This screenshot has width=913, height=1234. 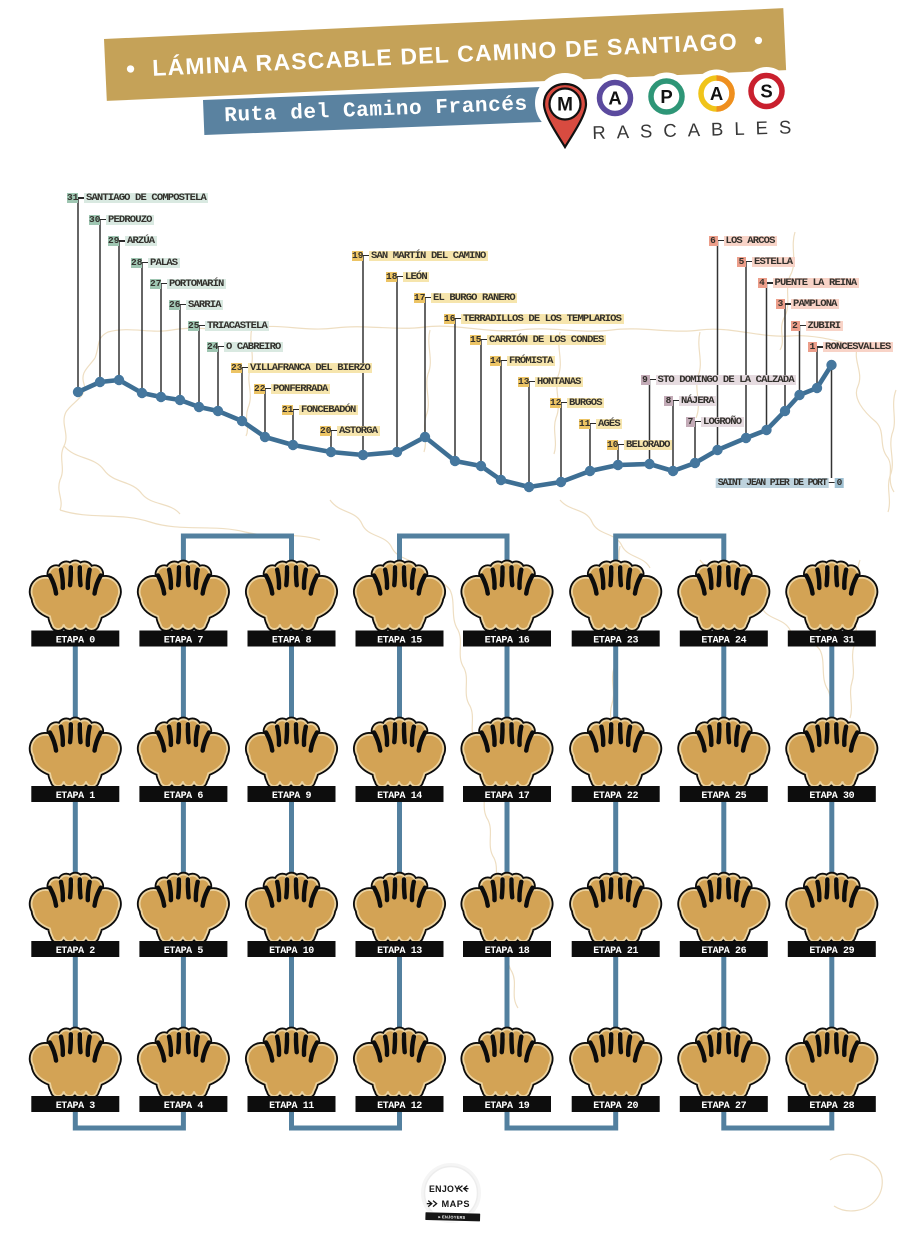 I want to click on svg-text: ETAPA 19, so click(x=507, y=1106).